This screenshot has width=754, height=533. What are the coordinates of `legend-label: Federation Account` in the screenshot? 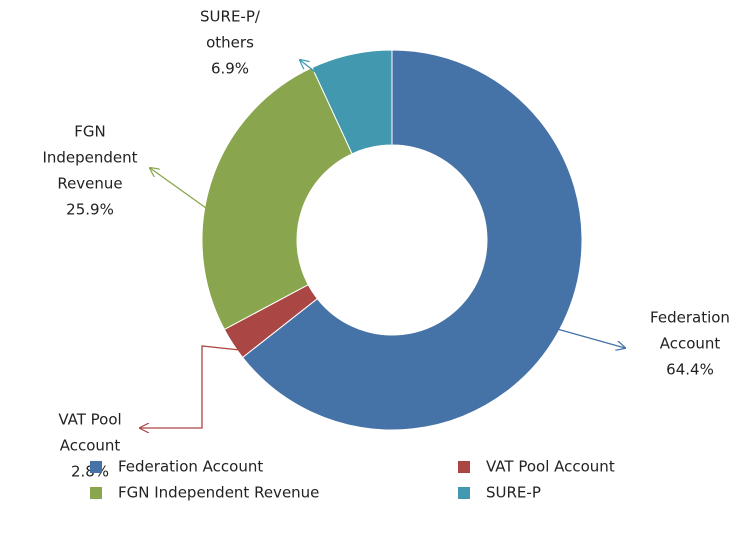 It's located at (190, 467).